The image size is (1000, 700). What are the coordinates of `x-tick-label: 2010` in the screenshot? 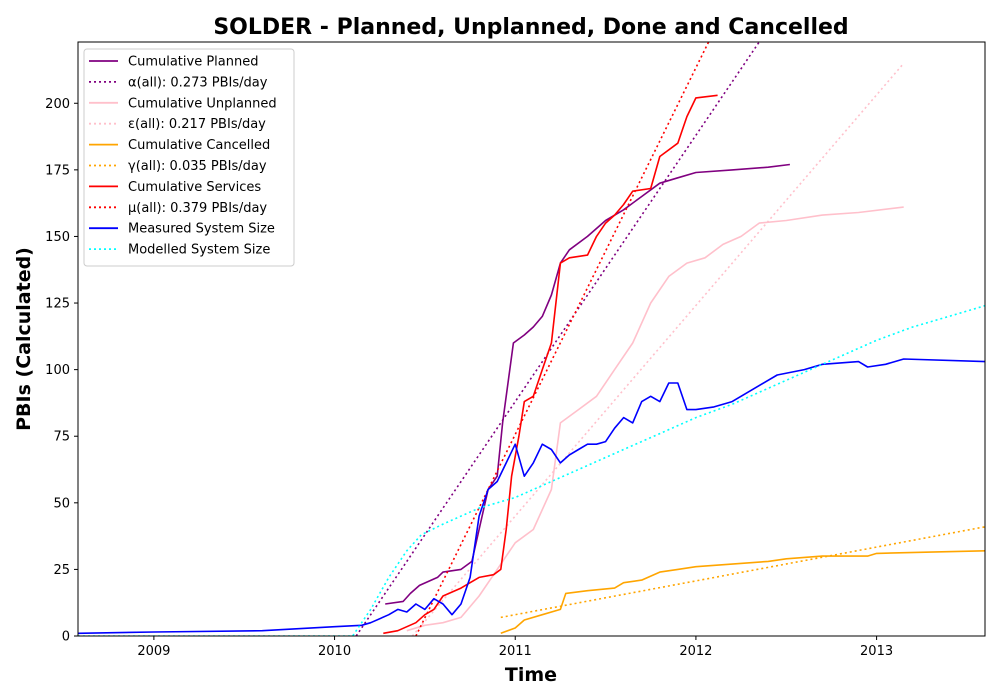 It's located at (334, 651).